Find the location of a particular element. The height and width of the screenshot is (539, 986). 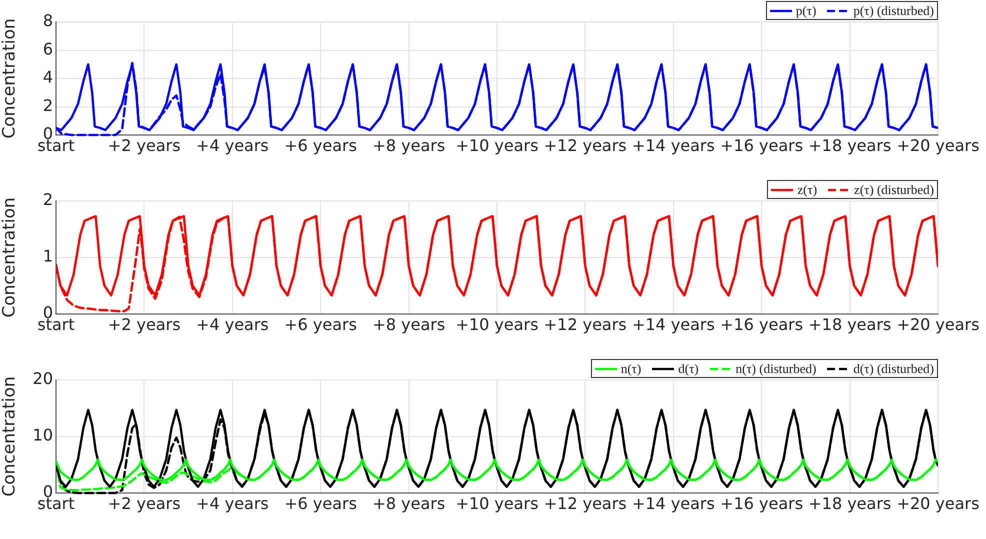

legend-label: d(τ) (disturbed) is located at coordinates (893, 368).